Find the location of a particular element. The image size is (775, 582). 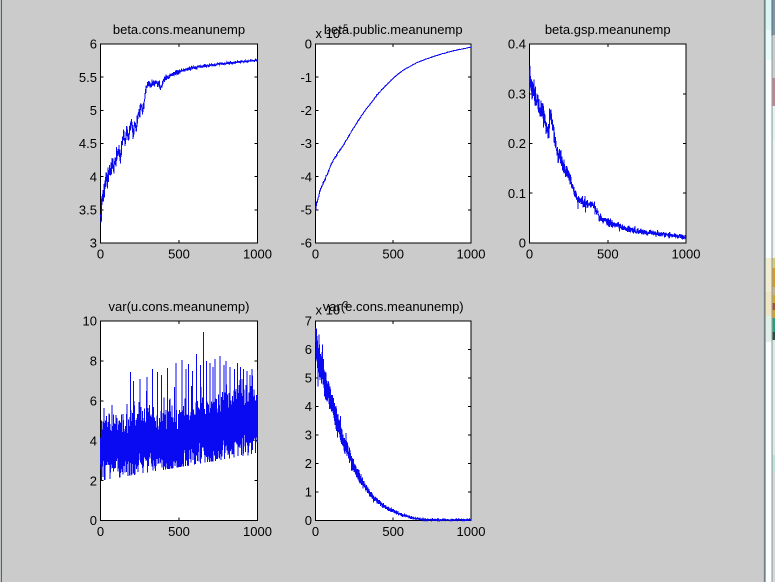

svg-text: -5 is located at coordinates (306, 210).